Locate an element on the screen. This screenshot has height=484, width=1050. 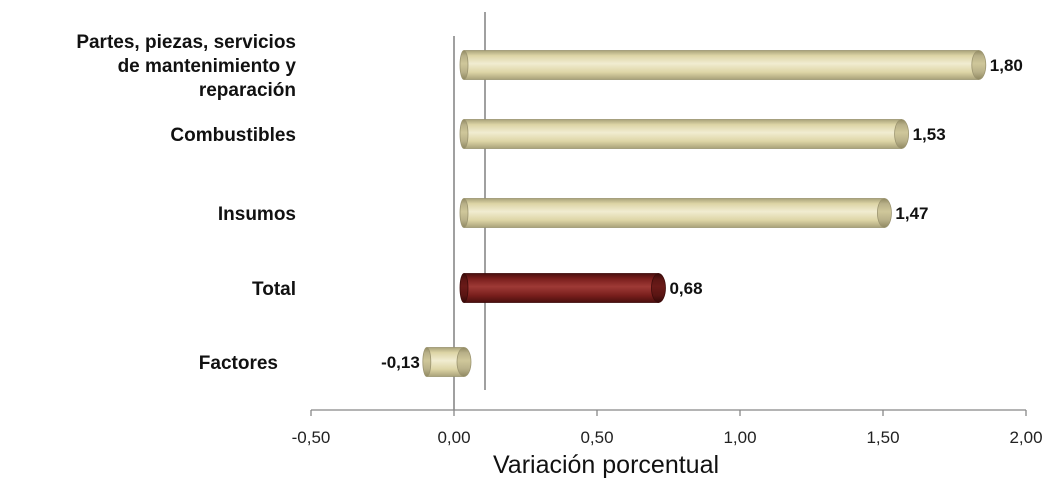
x-tick-label: 0,00 is located at coordinates (453, 437).